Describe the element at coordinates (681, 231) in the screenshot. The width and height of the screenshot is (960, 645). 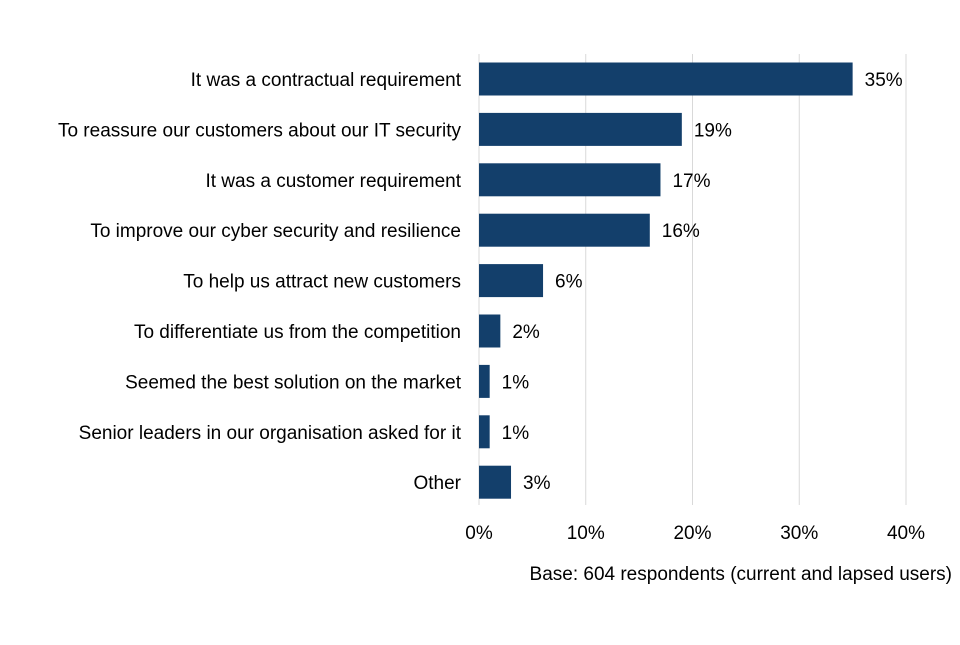
I see `data-label: 16%` at that location.